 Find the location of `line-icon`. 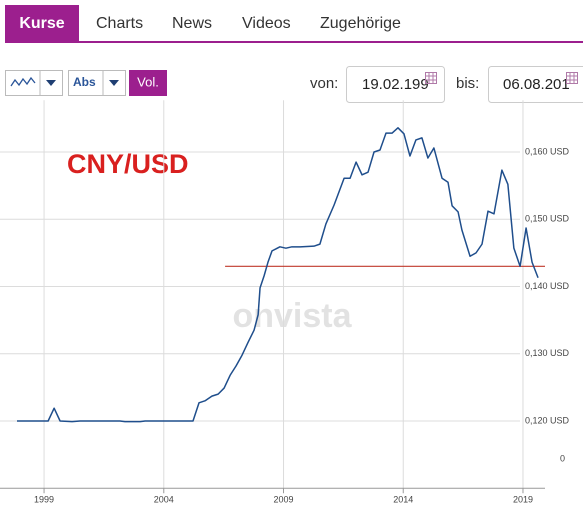

line-icon is located at coordinates (23, 81).